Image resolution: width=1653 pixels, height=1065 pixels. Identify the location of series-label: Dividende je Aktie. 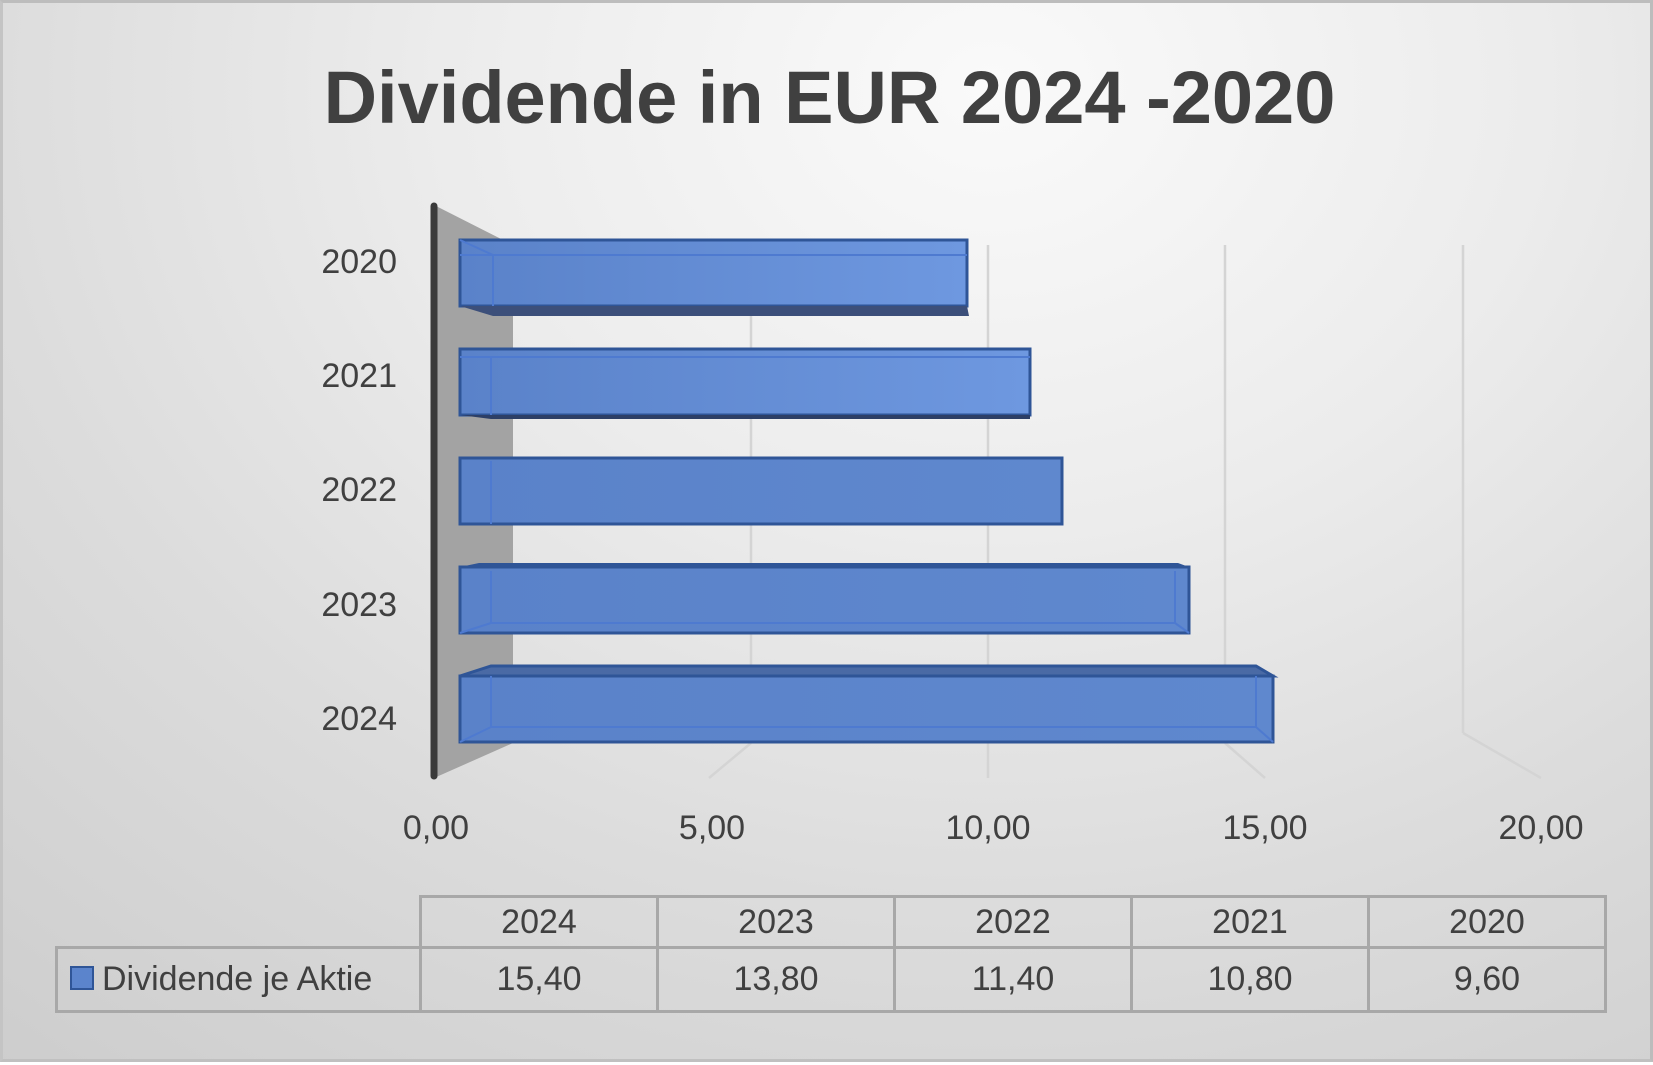
(237, 979).